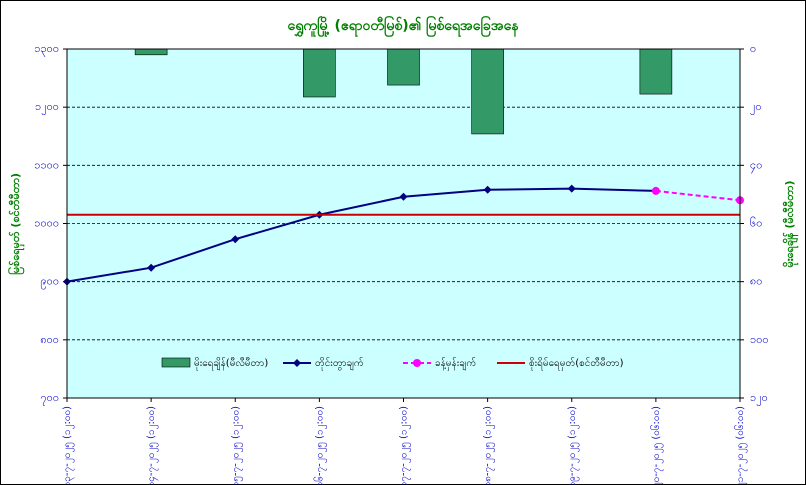  Describe the element at coordinates (16, 224) in the screenshot. I see `y-axis-title: မြစ်ရေမှတ် (စင်တီမီတာ)` at that location.